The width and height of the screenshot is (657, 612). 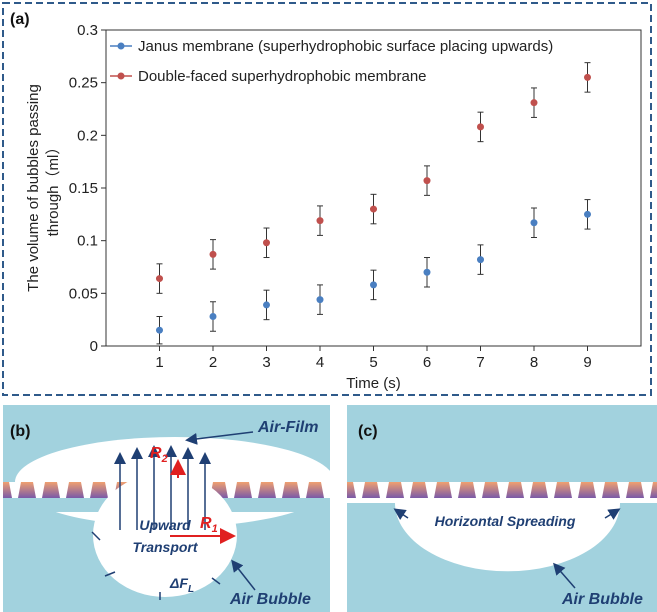 I want to click on subscript: 2, so click(x=164, y=459).